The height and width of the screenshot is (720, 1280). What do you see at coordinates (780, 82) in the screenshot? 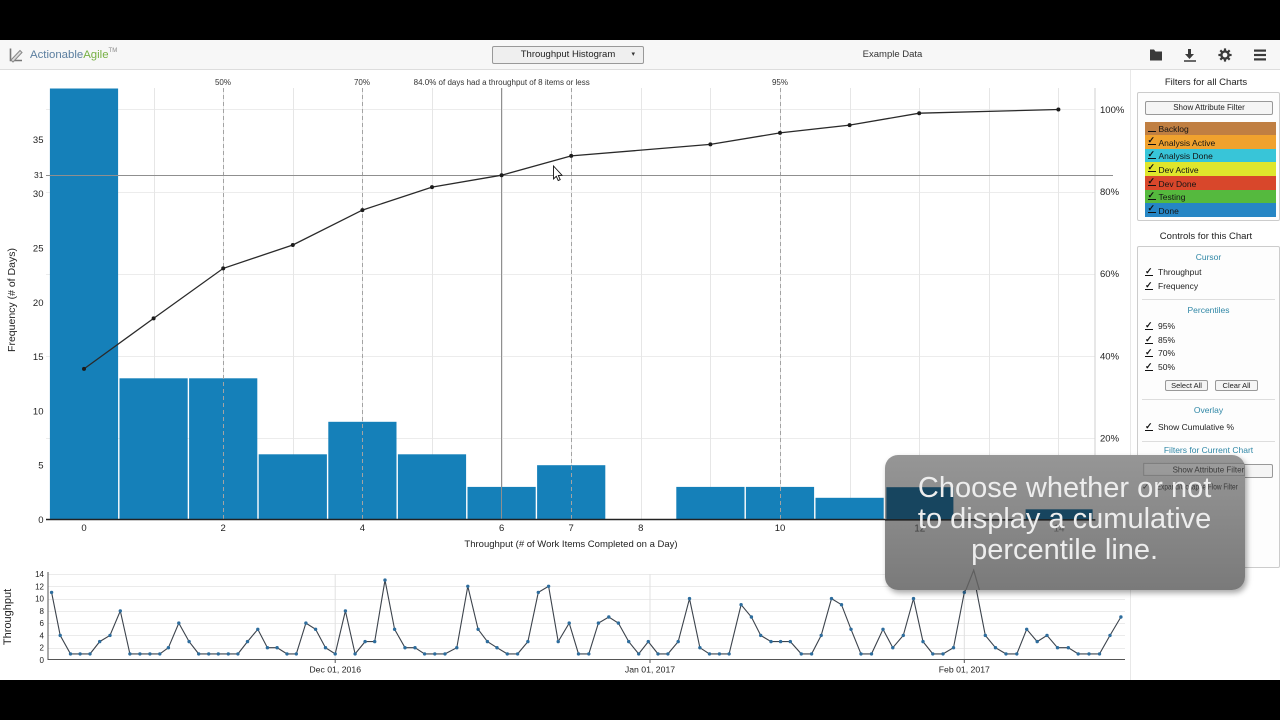
I see `svg-text: 95%` at bounding box center [780, 82].